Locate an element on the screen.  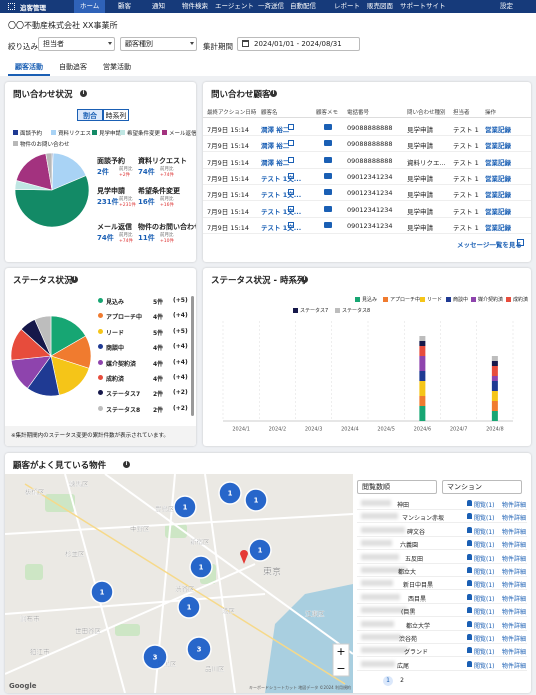
person-icon is located at coordinates (469, 610).